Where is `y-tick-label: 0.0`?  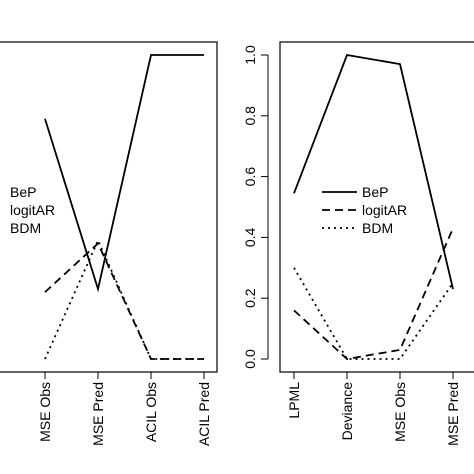 y-tick-label: 0.0 is located at coordinates (250, 359).